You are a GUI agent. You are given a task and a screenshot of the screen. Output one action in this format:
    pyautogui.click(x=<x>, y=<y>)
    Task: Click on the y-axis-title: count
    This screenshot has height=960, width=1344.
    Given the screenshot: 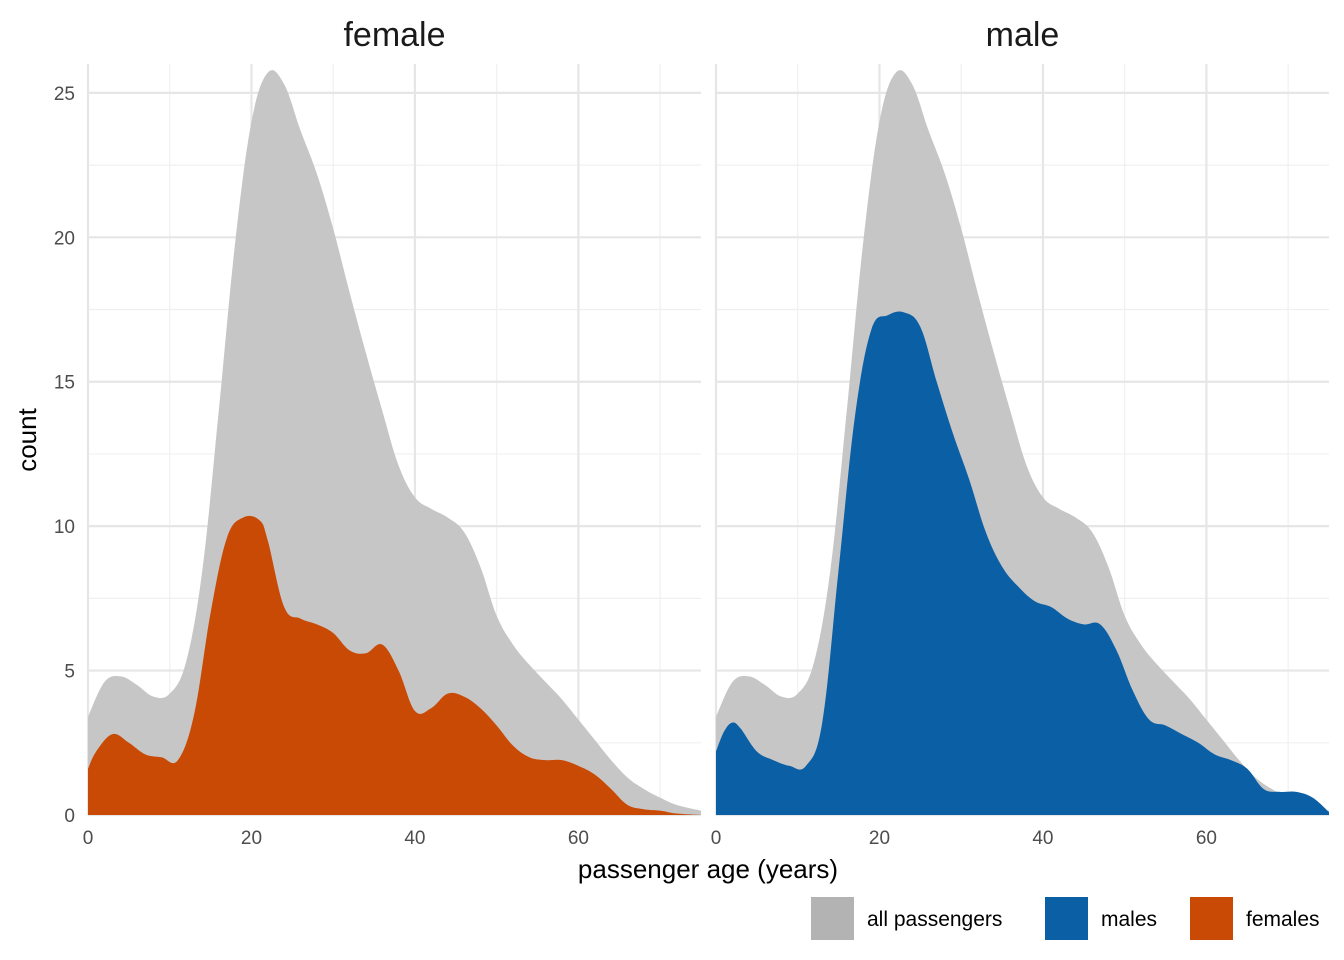 What is the action you would take?
    pyautogui.click(x=27, y=439)
    